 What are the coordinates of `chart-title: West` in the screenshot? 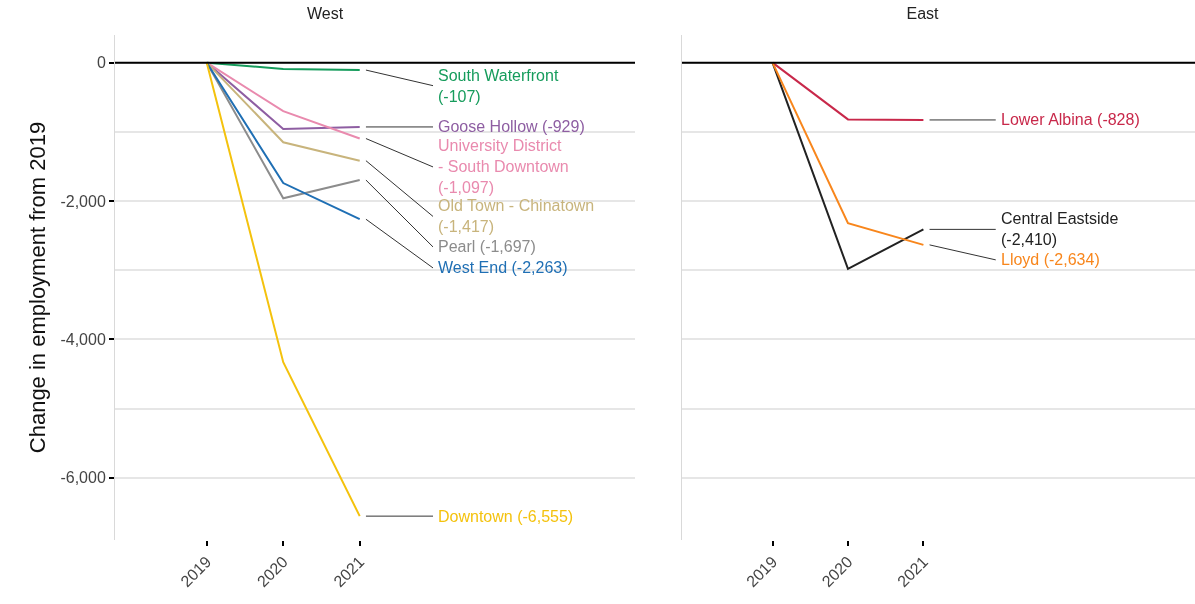 It's located at (325, 14).